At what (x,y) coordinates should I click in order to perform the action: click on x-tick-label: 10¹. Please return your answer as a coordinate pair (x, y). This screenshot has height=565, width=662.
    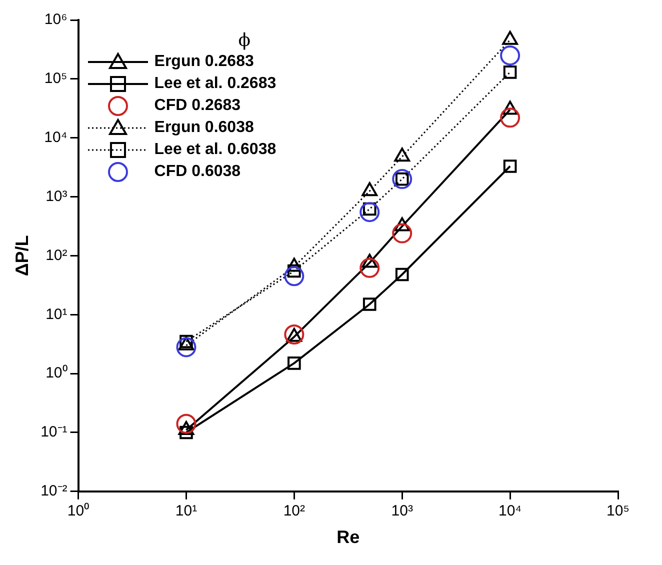
    Looking at the image, I should click on (186, 511).